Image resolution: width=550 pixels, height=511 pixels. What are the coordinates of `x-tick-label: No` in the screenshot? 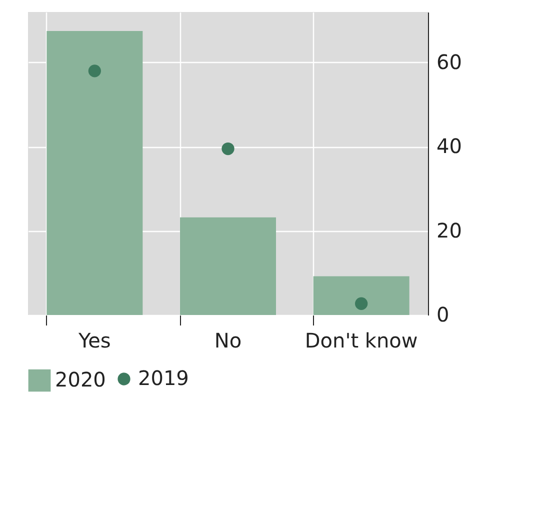 It's located at (228, 340).